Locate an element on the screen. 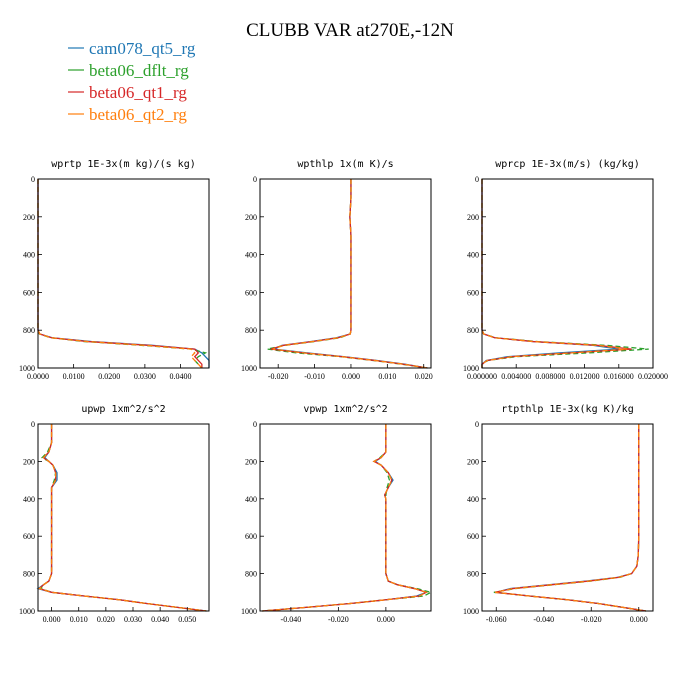 Image resolution: width=700 pixels, height=700 pixels. ytick-label-1-5: 1000 is located at coordinates (249, 368).